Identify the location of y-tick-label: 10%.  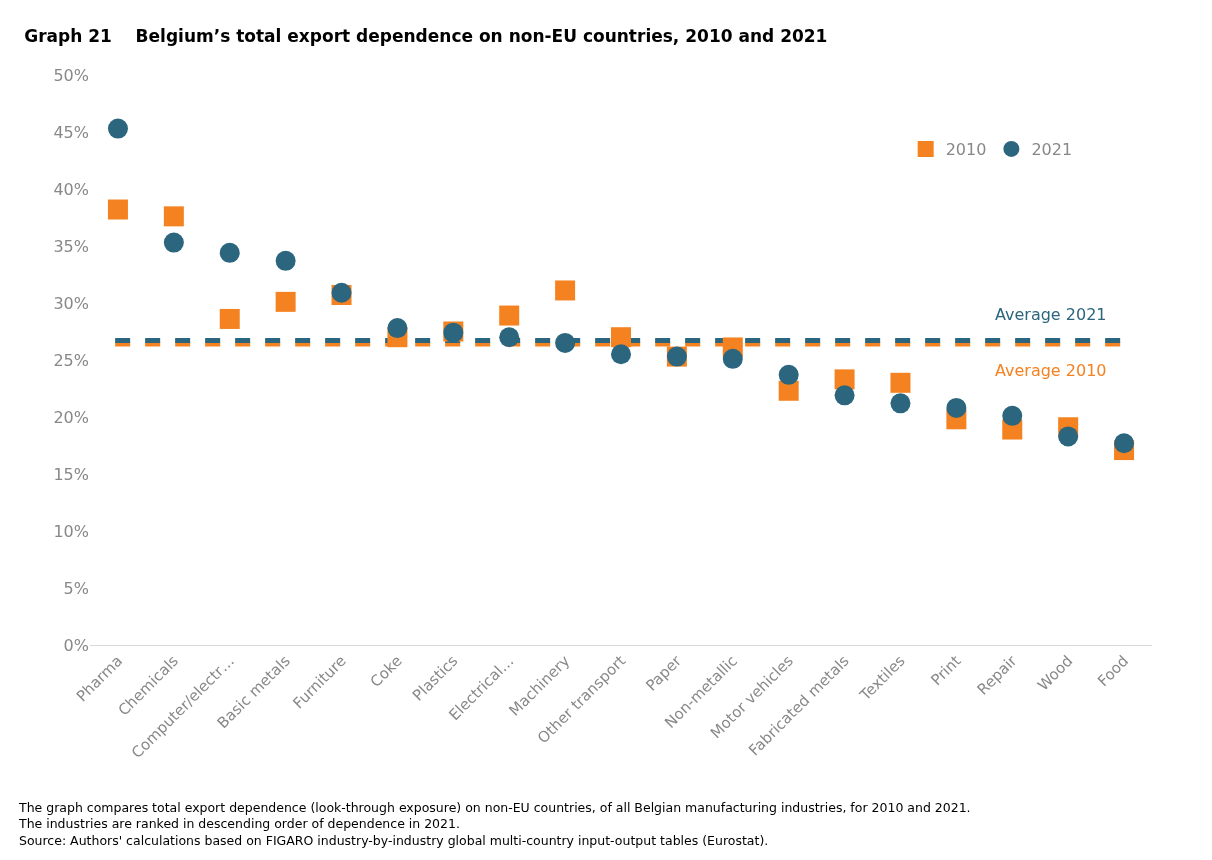
(71, 531).